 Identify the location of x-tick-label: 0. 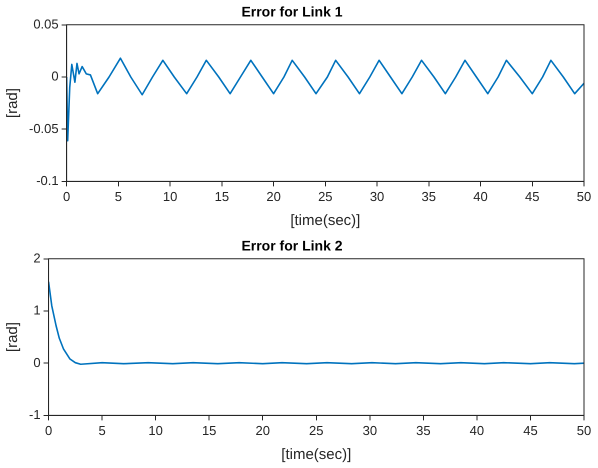
(66, 196).